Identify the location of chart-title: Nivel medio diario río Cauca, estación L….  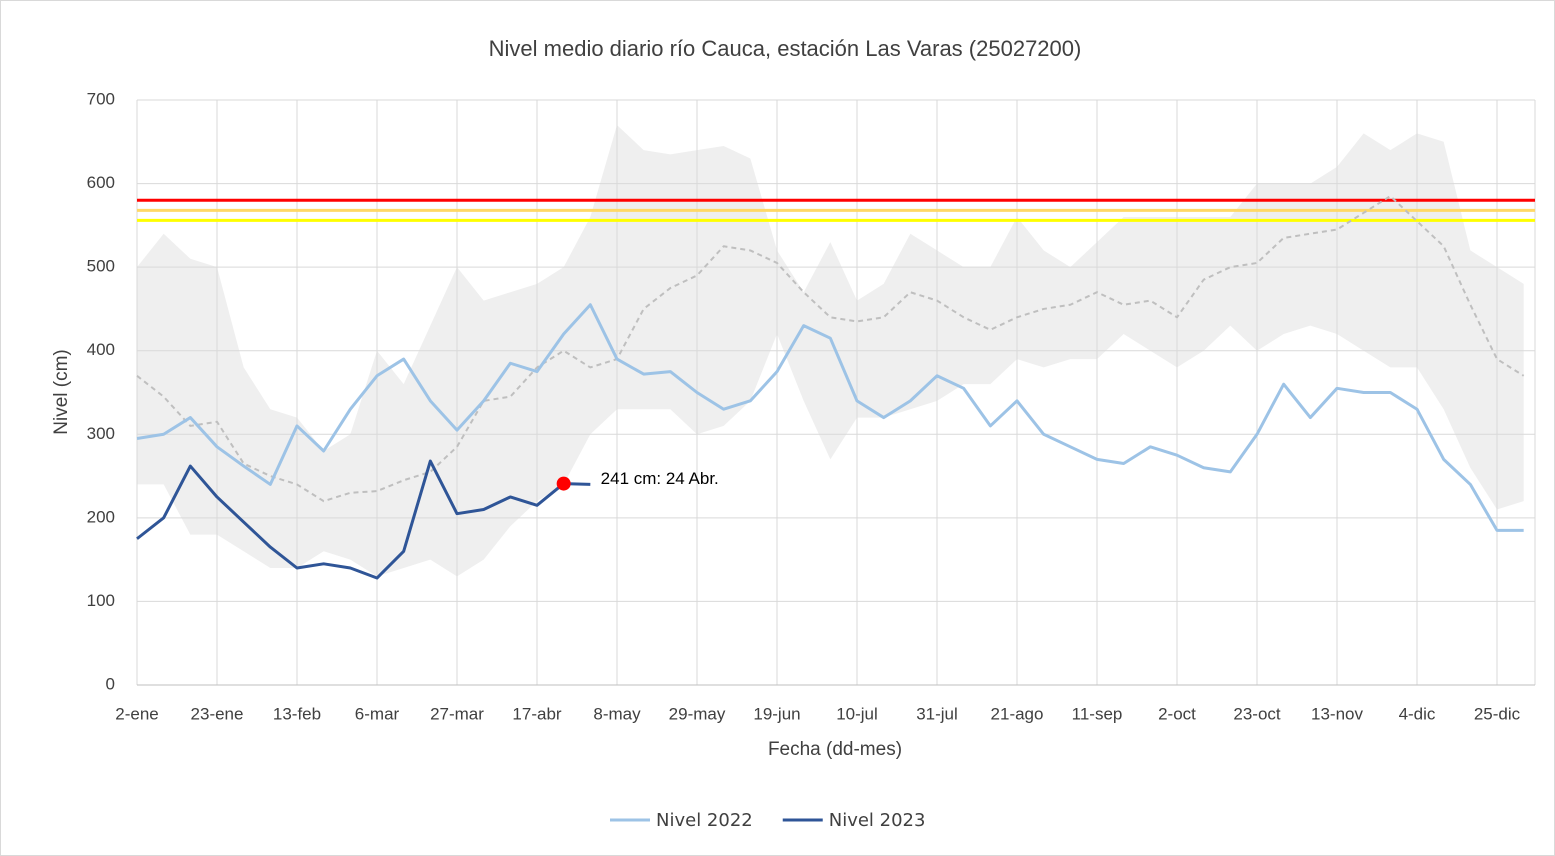
(785, 48).